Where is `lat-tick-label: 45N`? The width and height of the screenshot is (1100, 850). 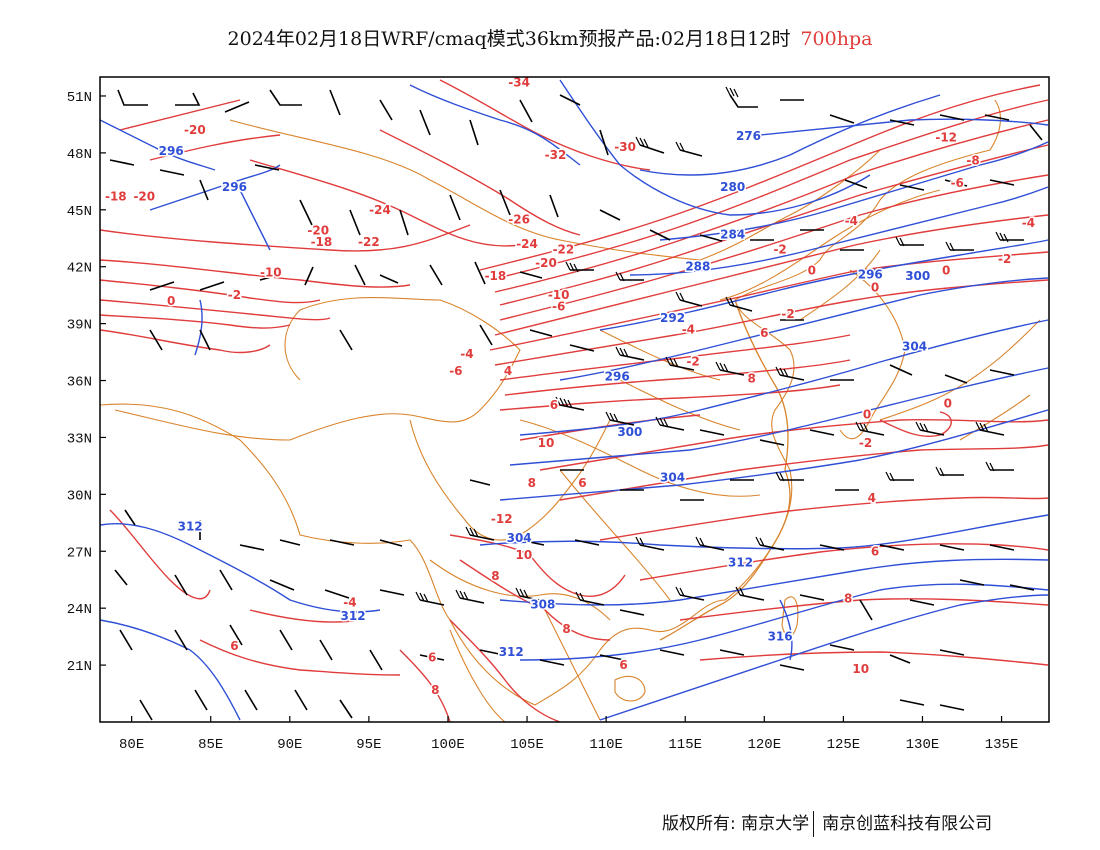 lat-tick-label: 45N is located at coordinates (79, 212).